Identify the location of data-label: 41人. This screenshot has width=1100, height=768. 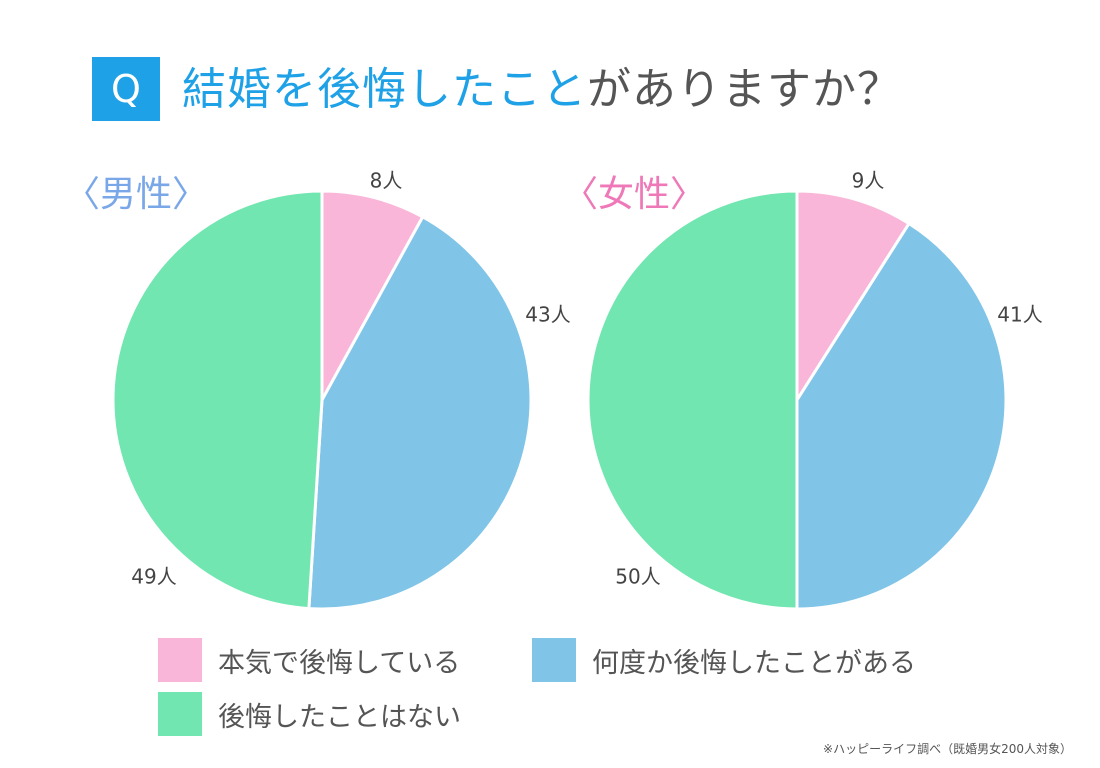
(1019, 315).